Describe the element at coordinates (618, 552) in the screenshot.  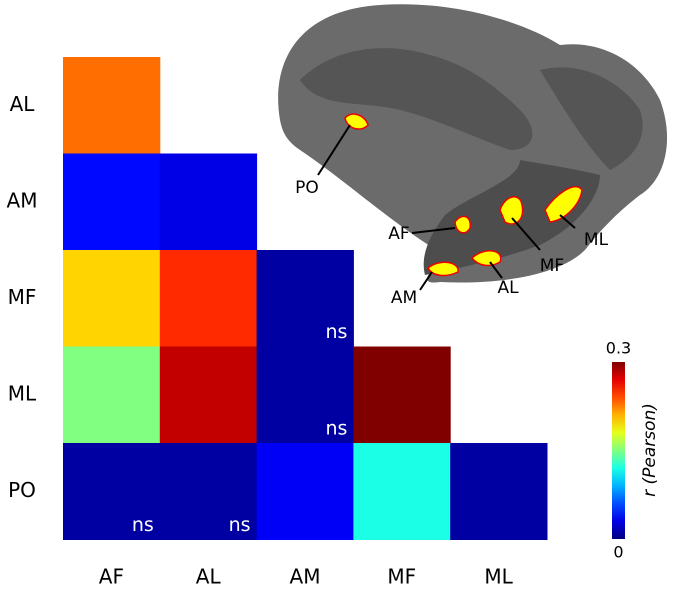
I see `colorbar-tick-label: 0` at that location.